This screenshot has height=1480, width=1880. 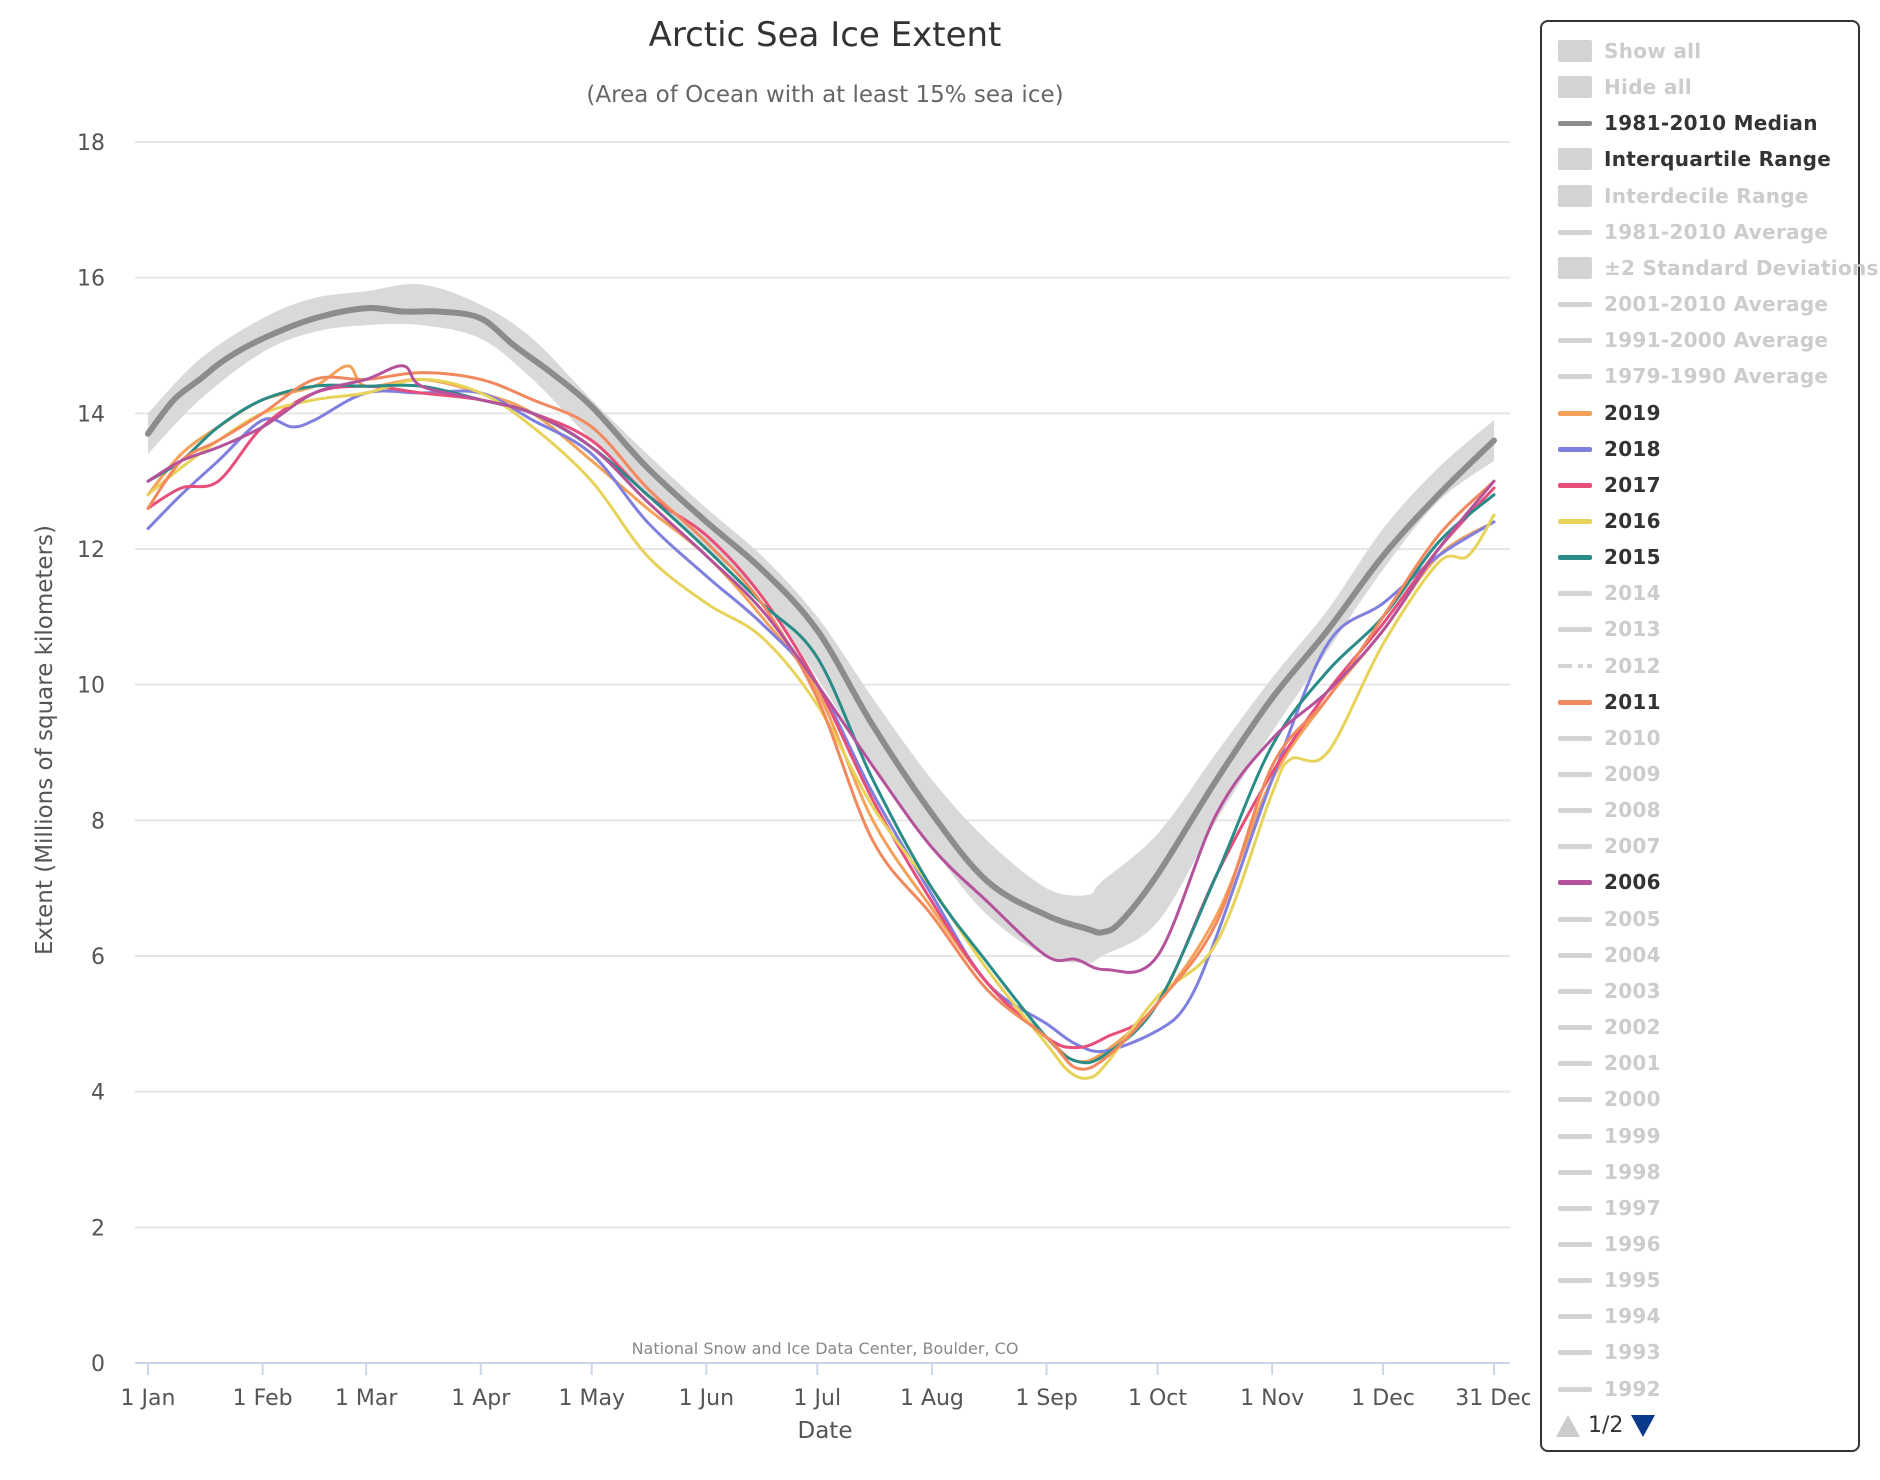 What do you see at coordinates (1609, 991) in the screenshot?
I see `legend-item-2003: 2003` at bounding box center [1609, 991].